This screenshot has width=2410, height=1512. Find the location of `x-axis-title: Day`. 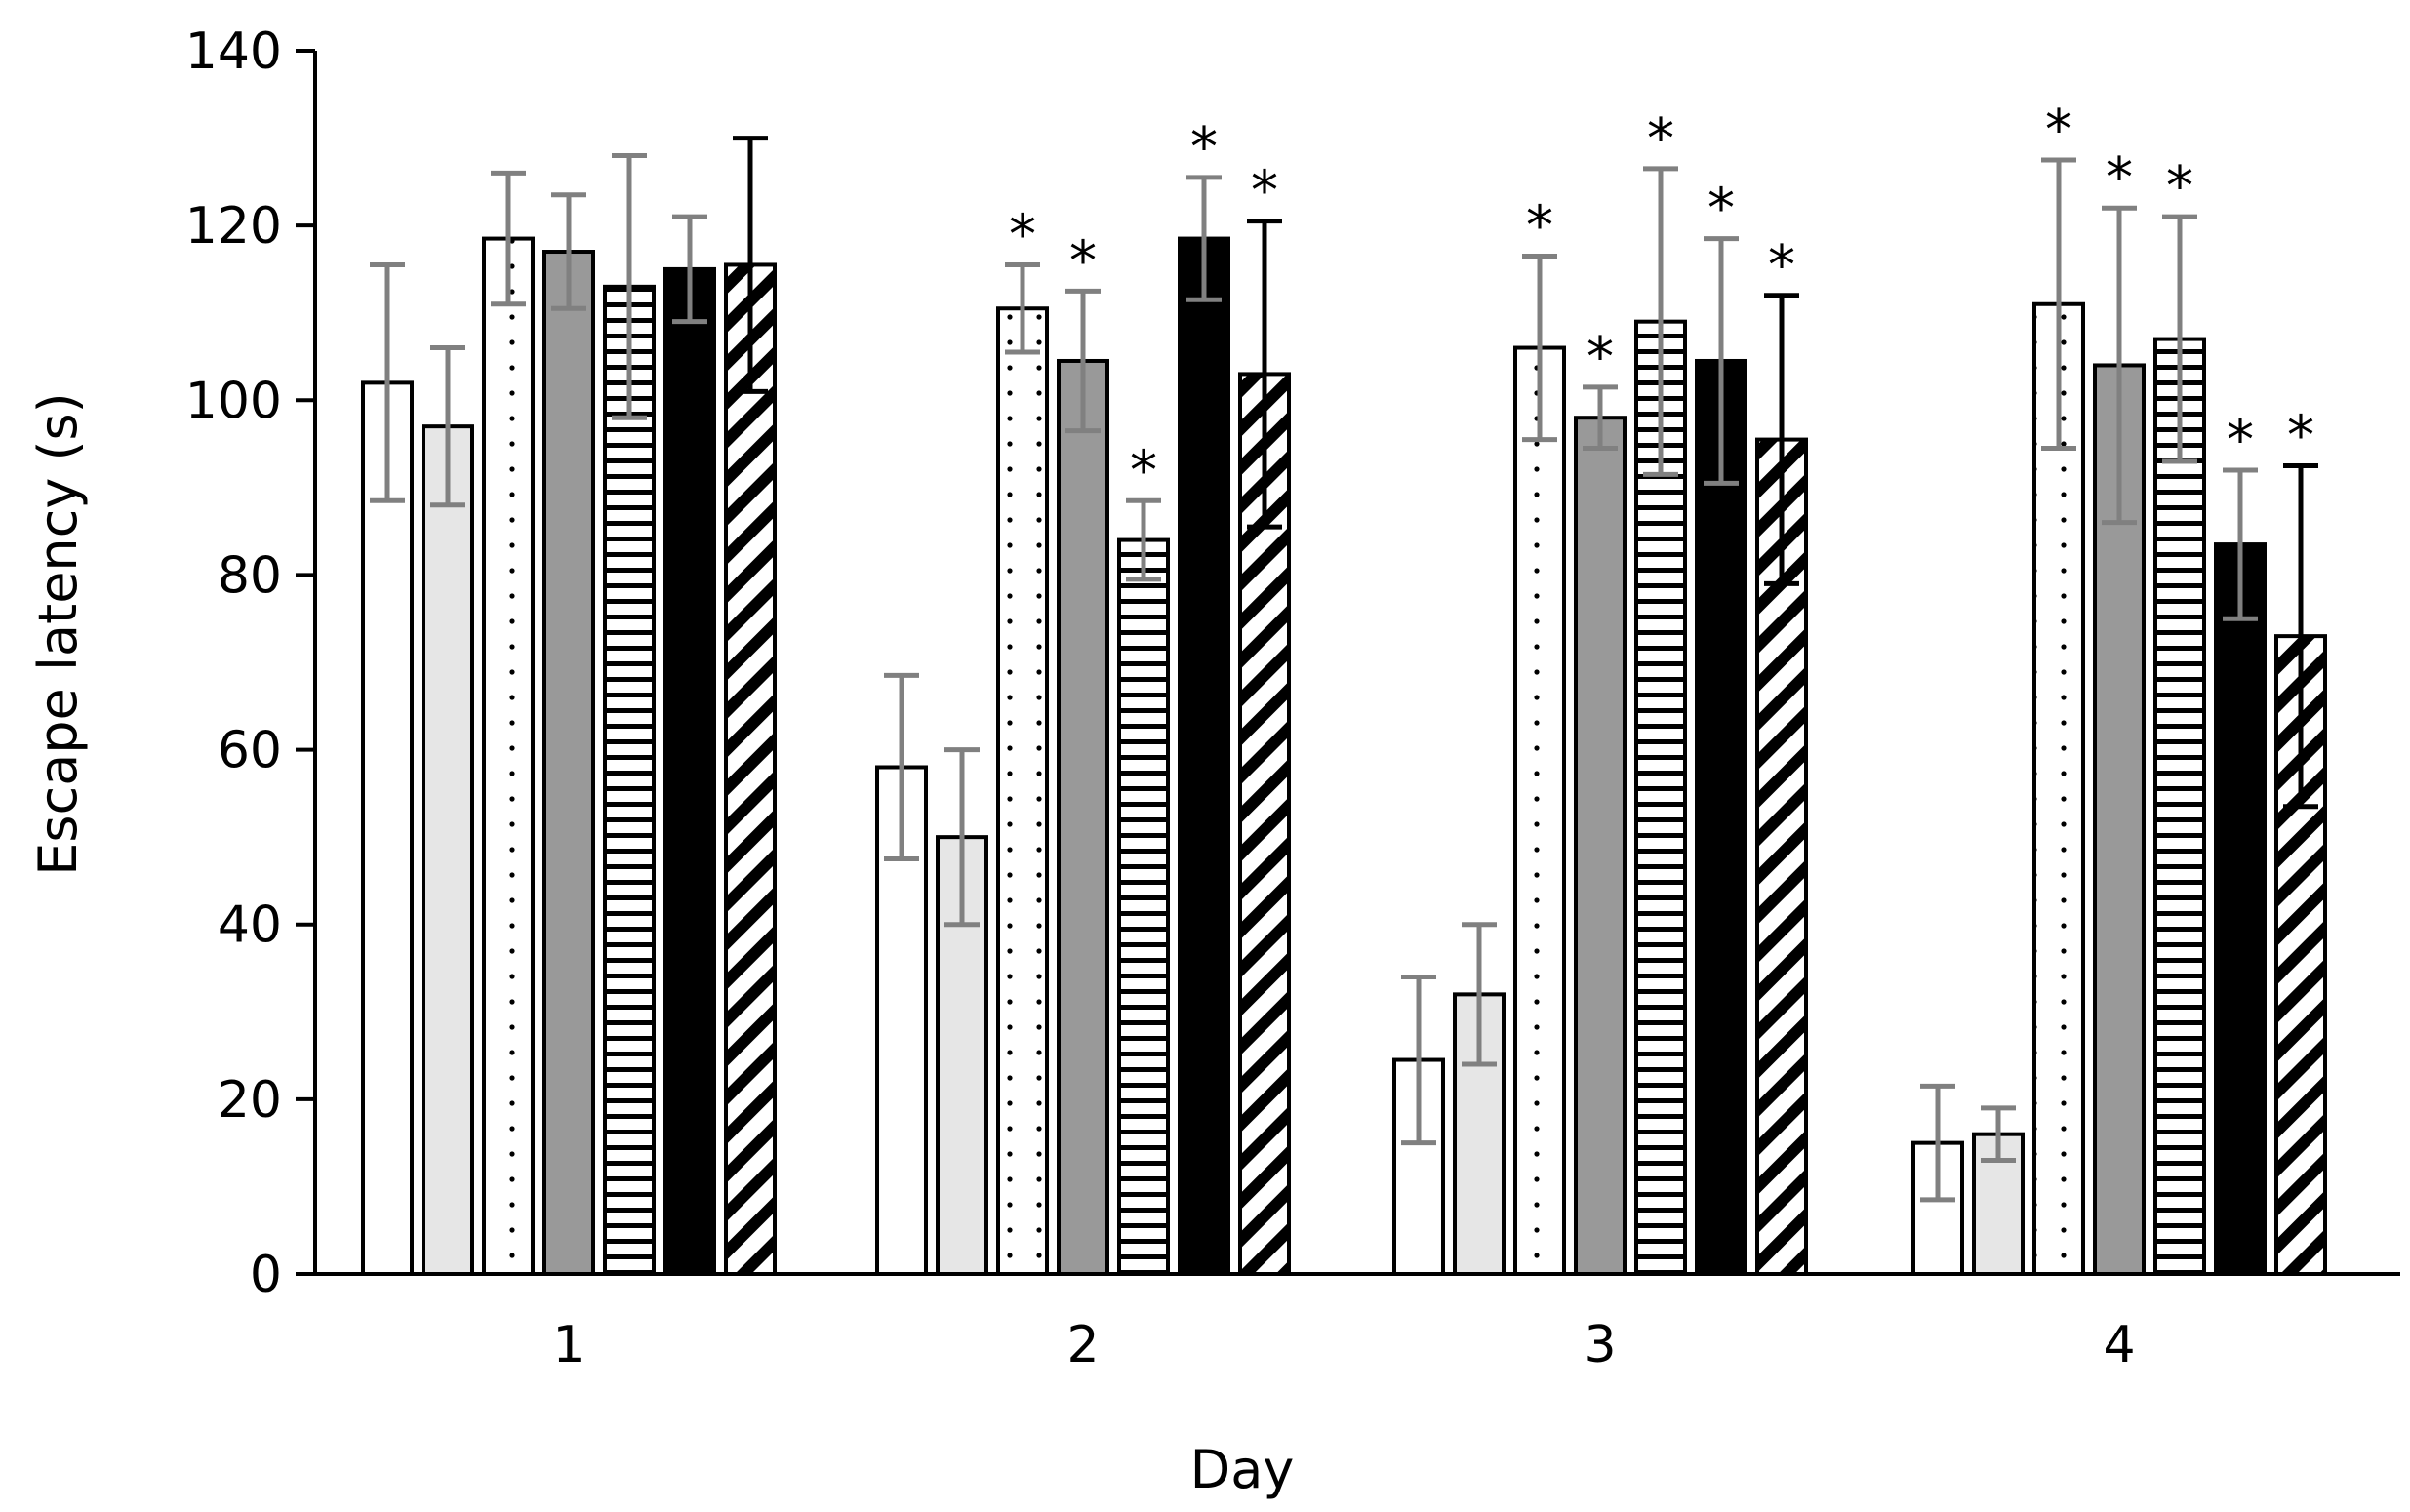

x-axis-title: Day is located at coordinates (1242, 1469).